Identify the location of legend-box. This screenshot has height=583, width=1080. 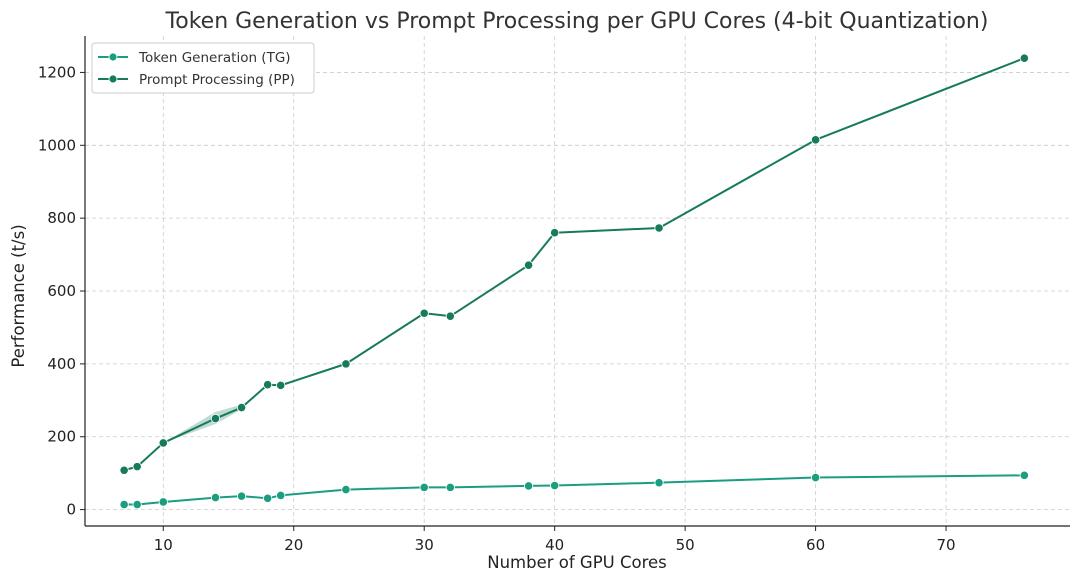
(203, 68).